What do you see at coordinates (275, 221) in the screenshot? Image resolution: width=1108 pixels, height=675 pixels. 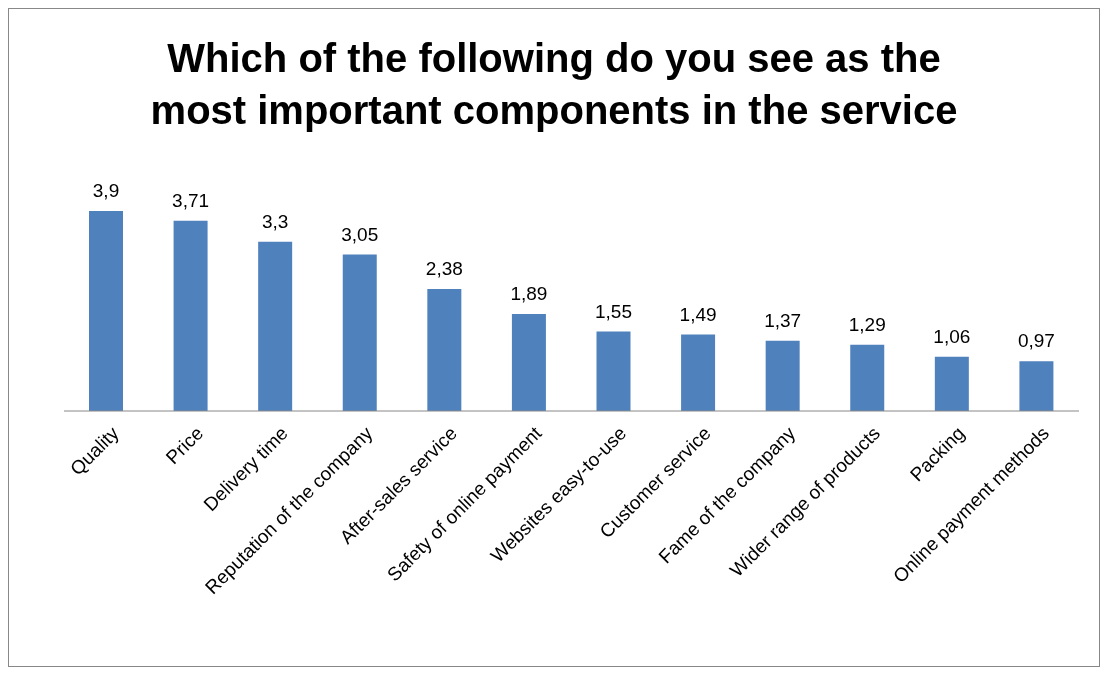 I see `data-label: 3,3` at bounding box center [275, 221].